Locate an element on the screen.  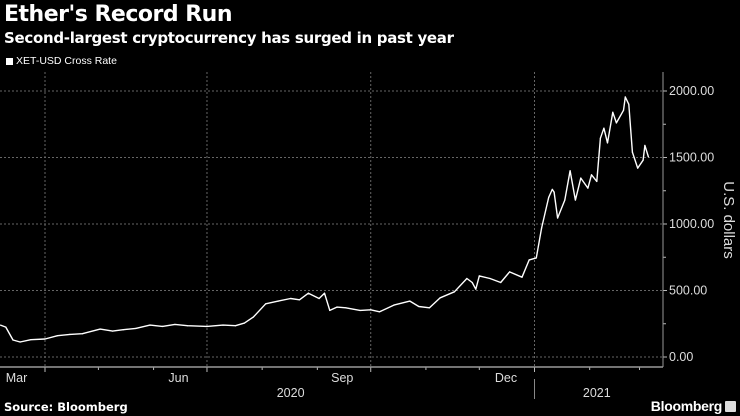
legend: XET-USD Cross Rate is located at coordinates (61, 61).